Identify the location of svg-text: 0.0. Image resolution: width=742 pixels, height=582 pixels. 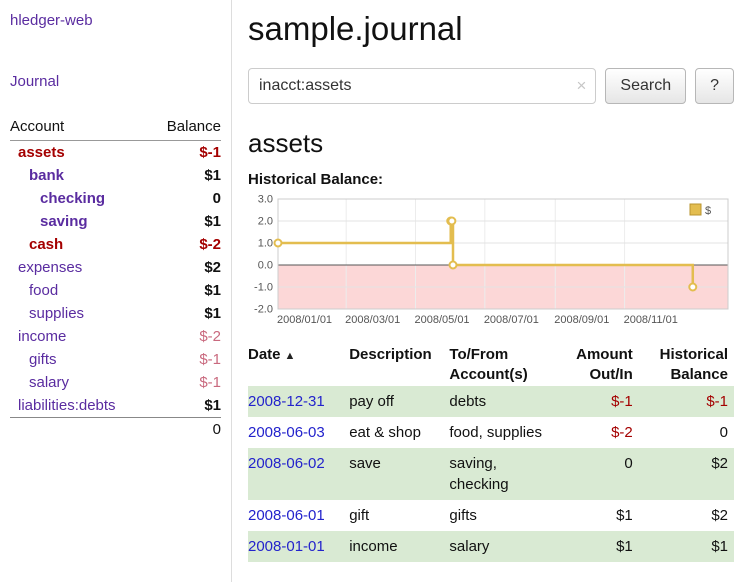
(265, 266).